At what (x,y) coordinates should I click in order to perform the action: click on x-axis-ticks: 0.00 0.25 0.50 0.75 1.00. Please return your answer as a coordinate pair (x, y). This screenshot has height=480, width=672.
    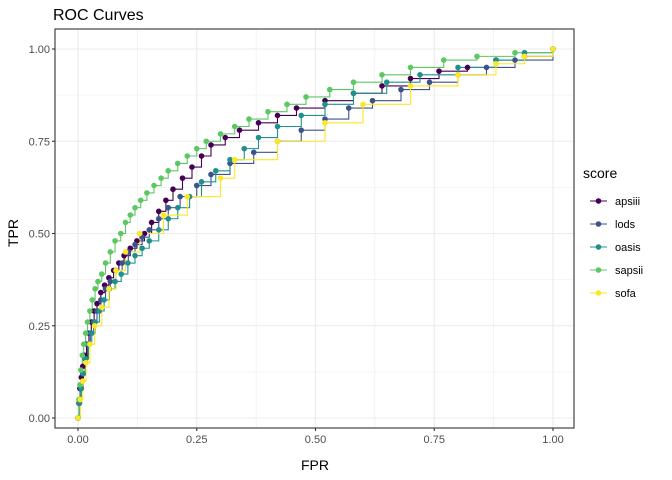
    Looking at the image, I should click on (315, 437).